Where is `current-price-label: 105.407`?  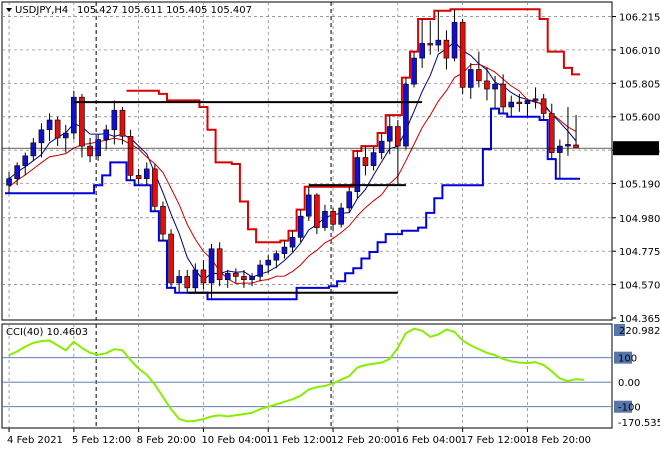
current-price-label: 105.407 is located at coordinates (637, 149).